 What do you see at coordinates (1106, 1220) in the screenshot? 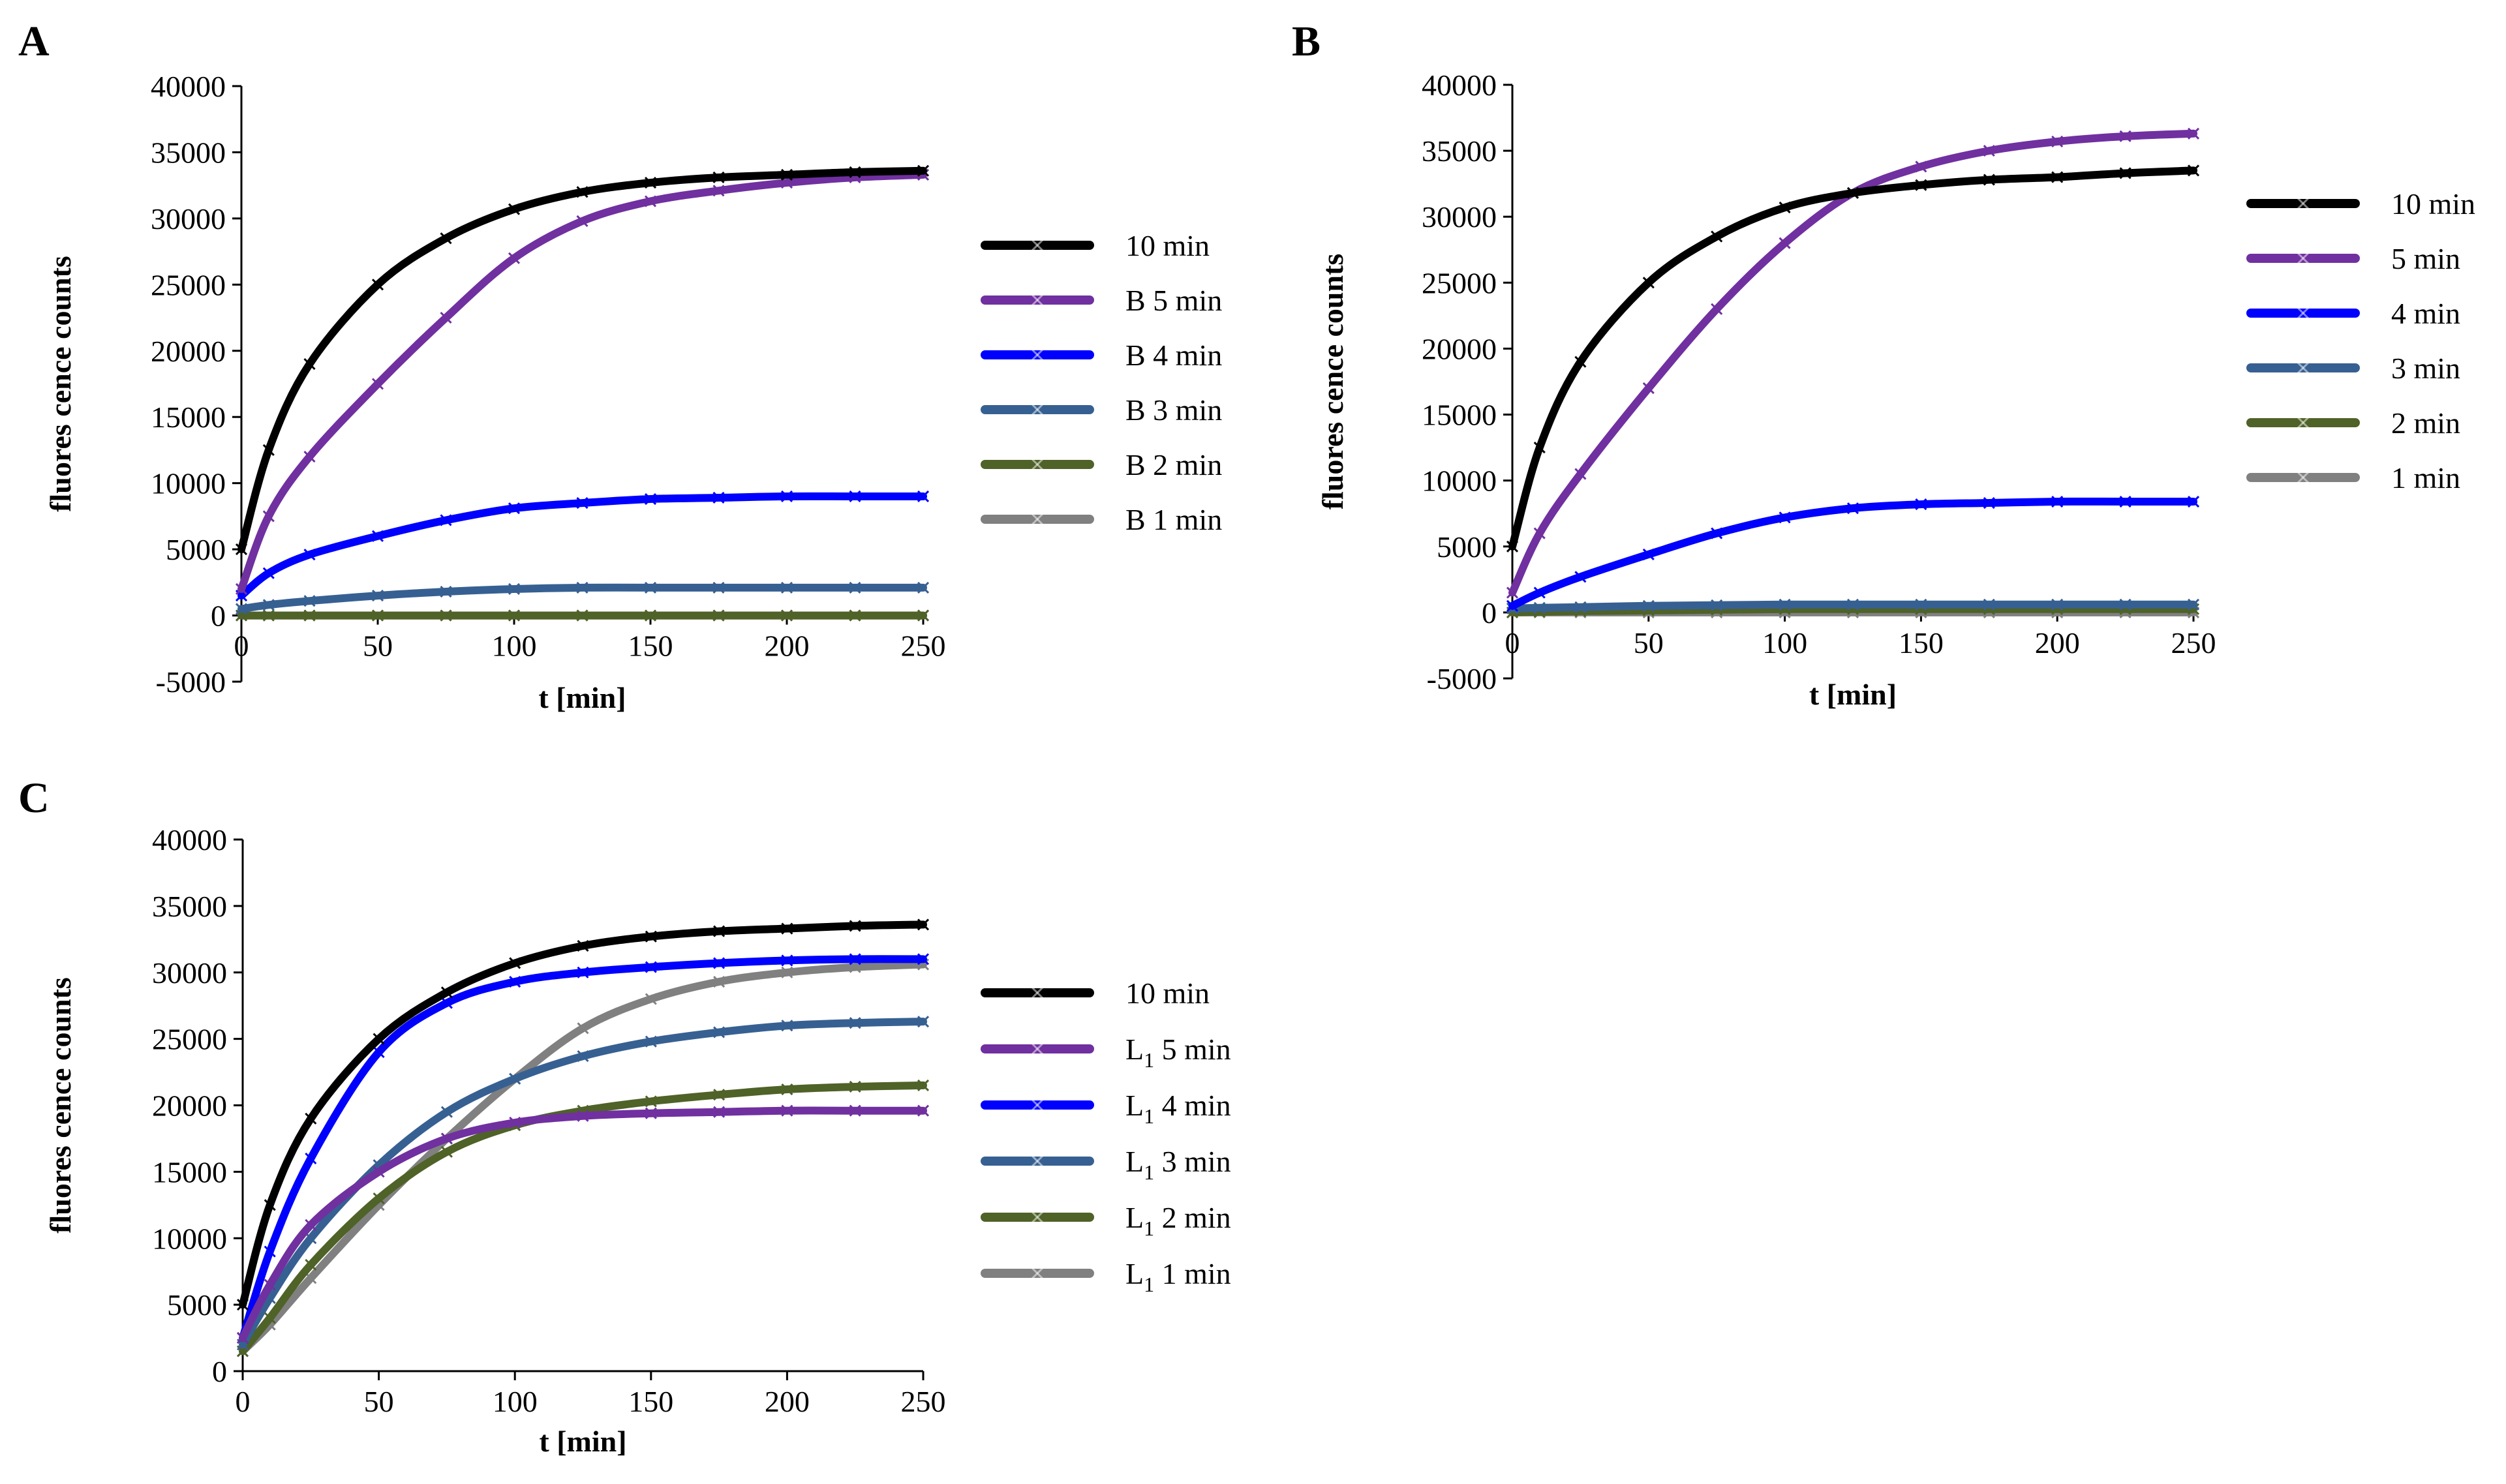
I see `legend-item: L1 2 min` at bounding box center [1106, 1220].